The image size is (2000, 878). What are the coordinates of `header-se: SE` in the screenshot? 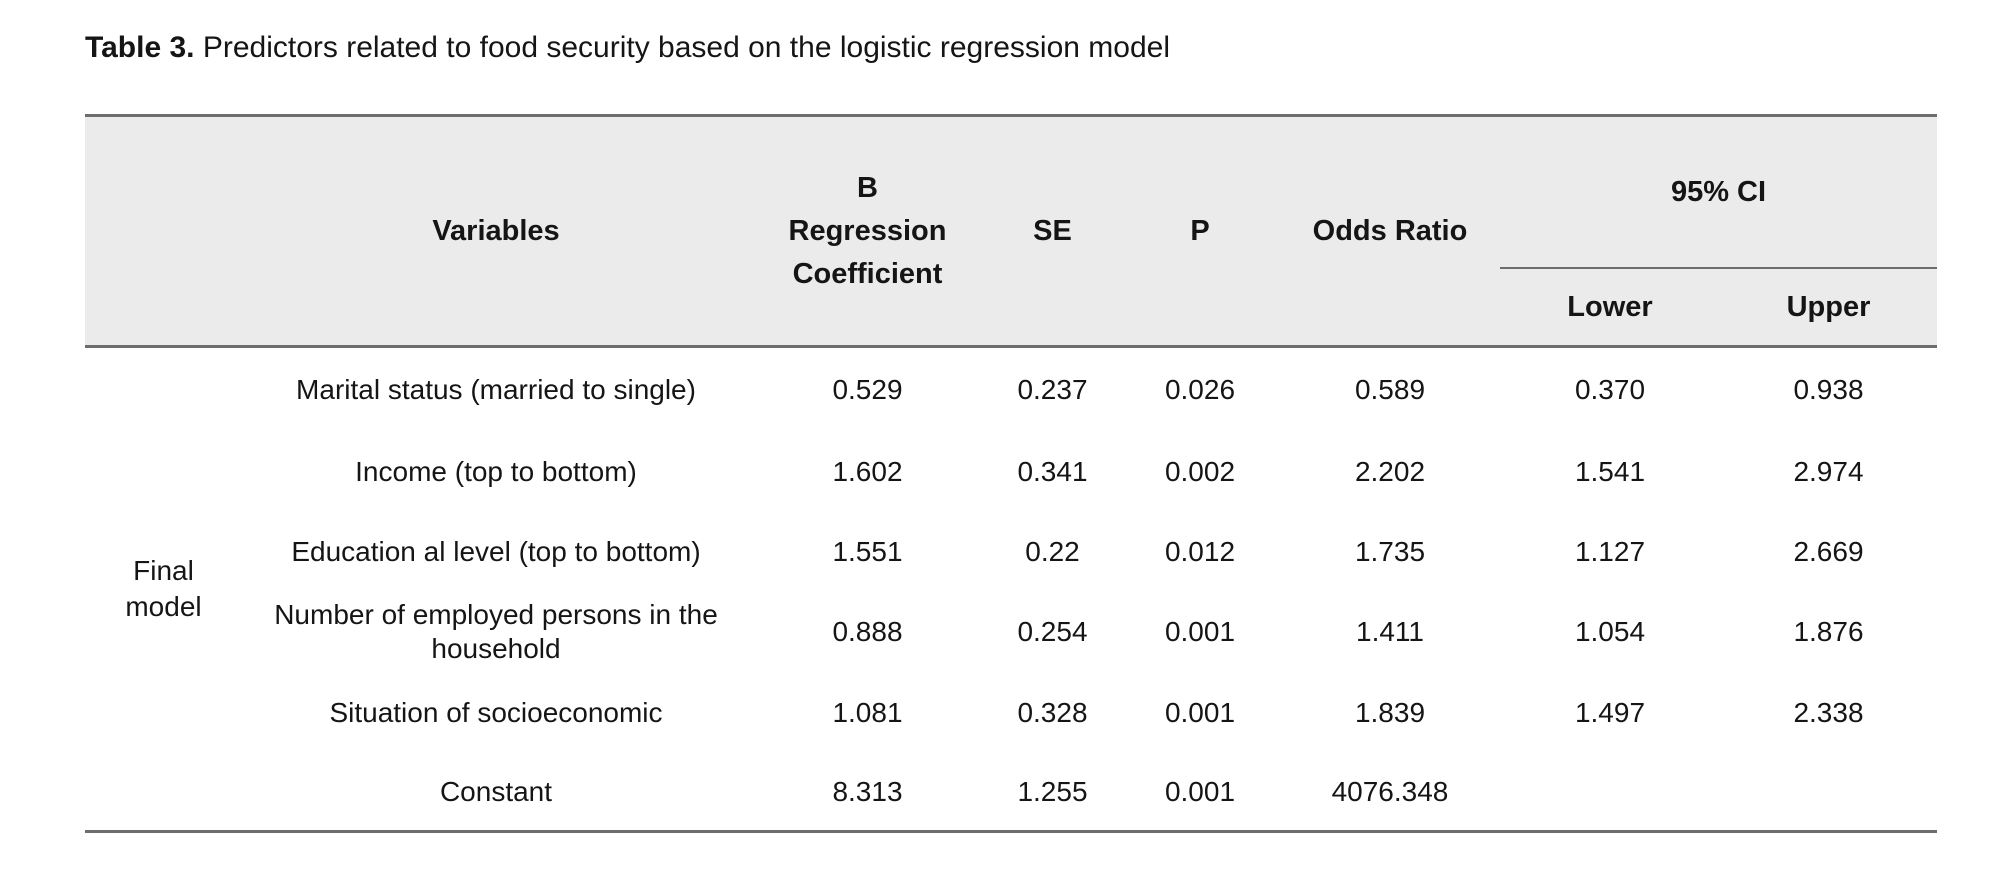 It's located at (1052, 230).